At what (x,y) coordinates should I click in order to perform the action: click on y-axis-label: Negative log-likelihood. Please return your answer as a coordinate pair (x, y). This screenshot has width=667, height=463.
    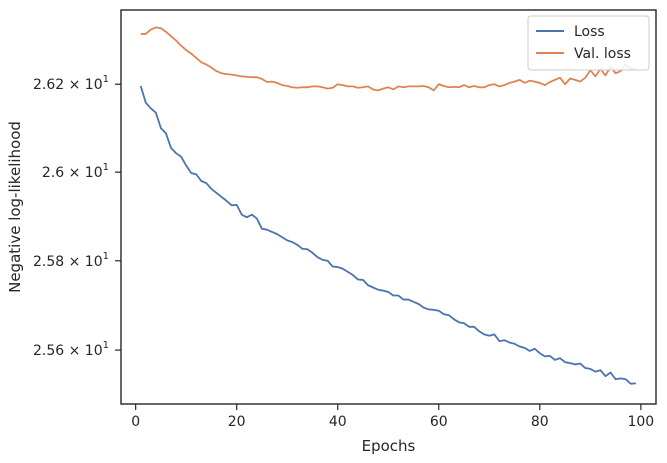
    Looking at the image, I should click on (15, 207).